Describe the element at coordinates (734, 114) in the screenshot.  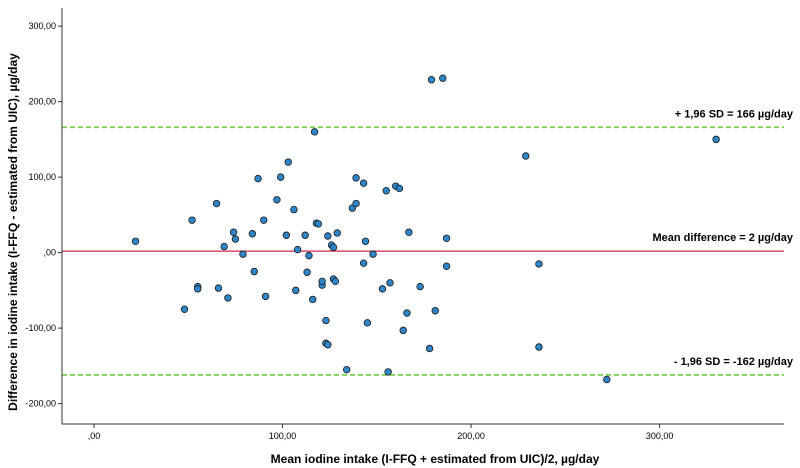
I see `reference-line-label-0: + 1,96 SD = 166 µg/day` at that location.